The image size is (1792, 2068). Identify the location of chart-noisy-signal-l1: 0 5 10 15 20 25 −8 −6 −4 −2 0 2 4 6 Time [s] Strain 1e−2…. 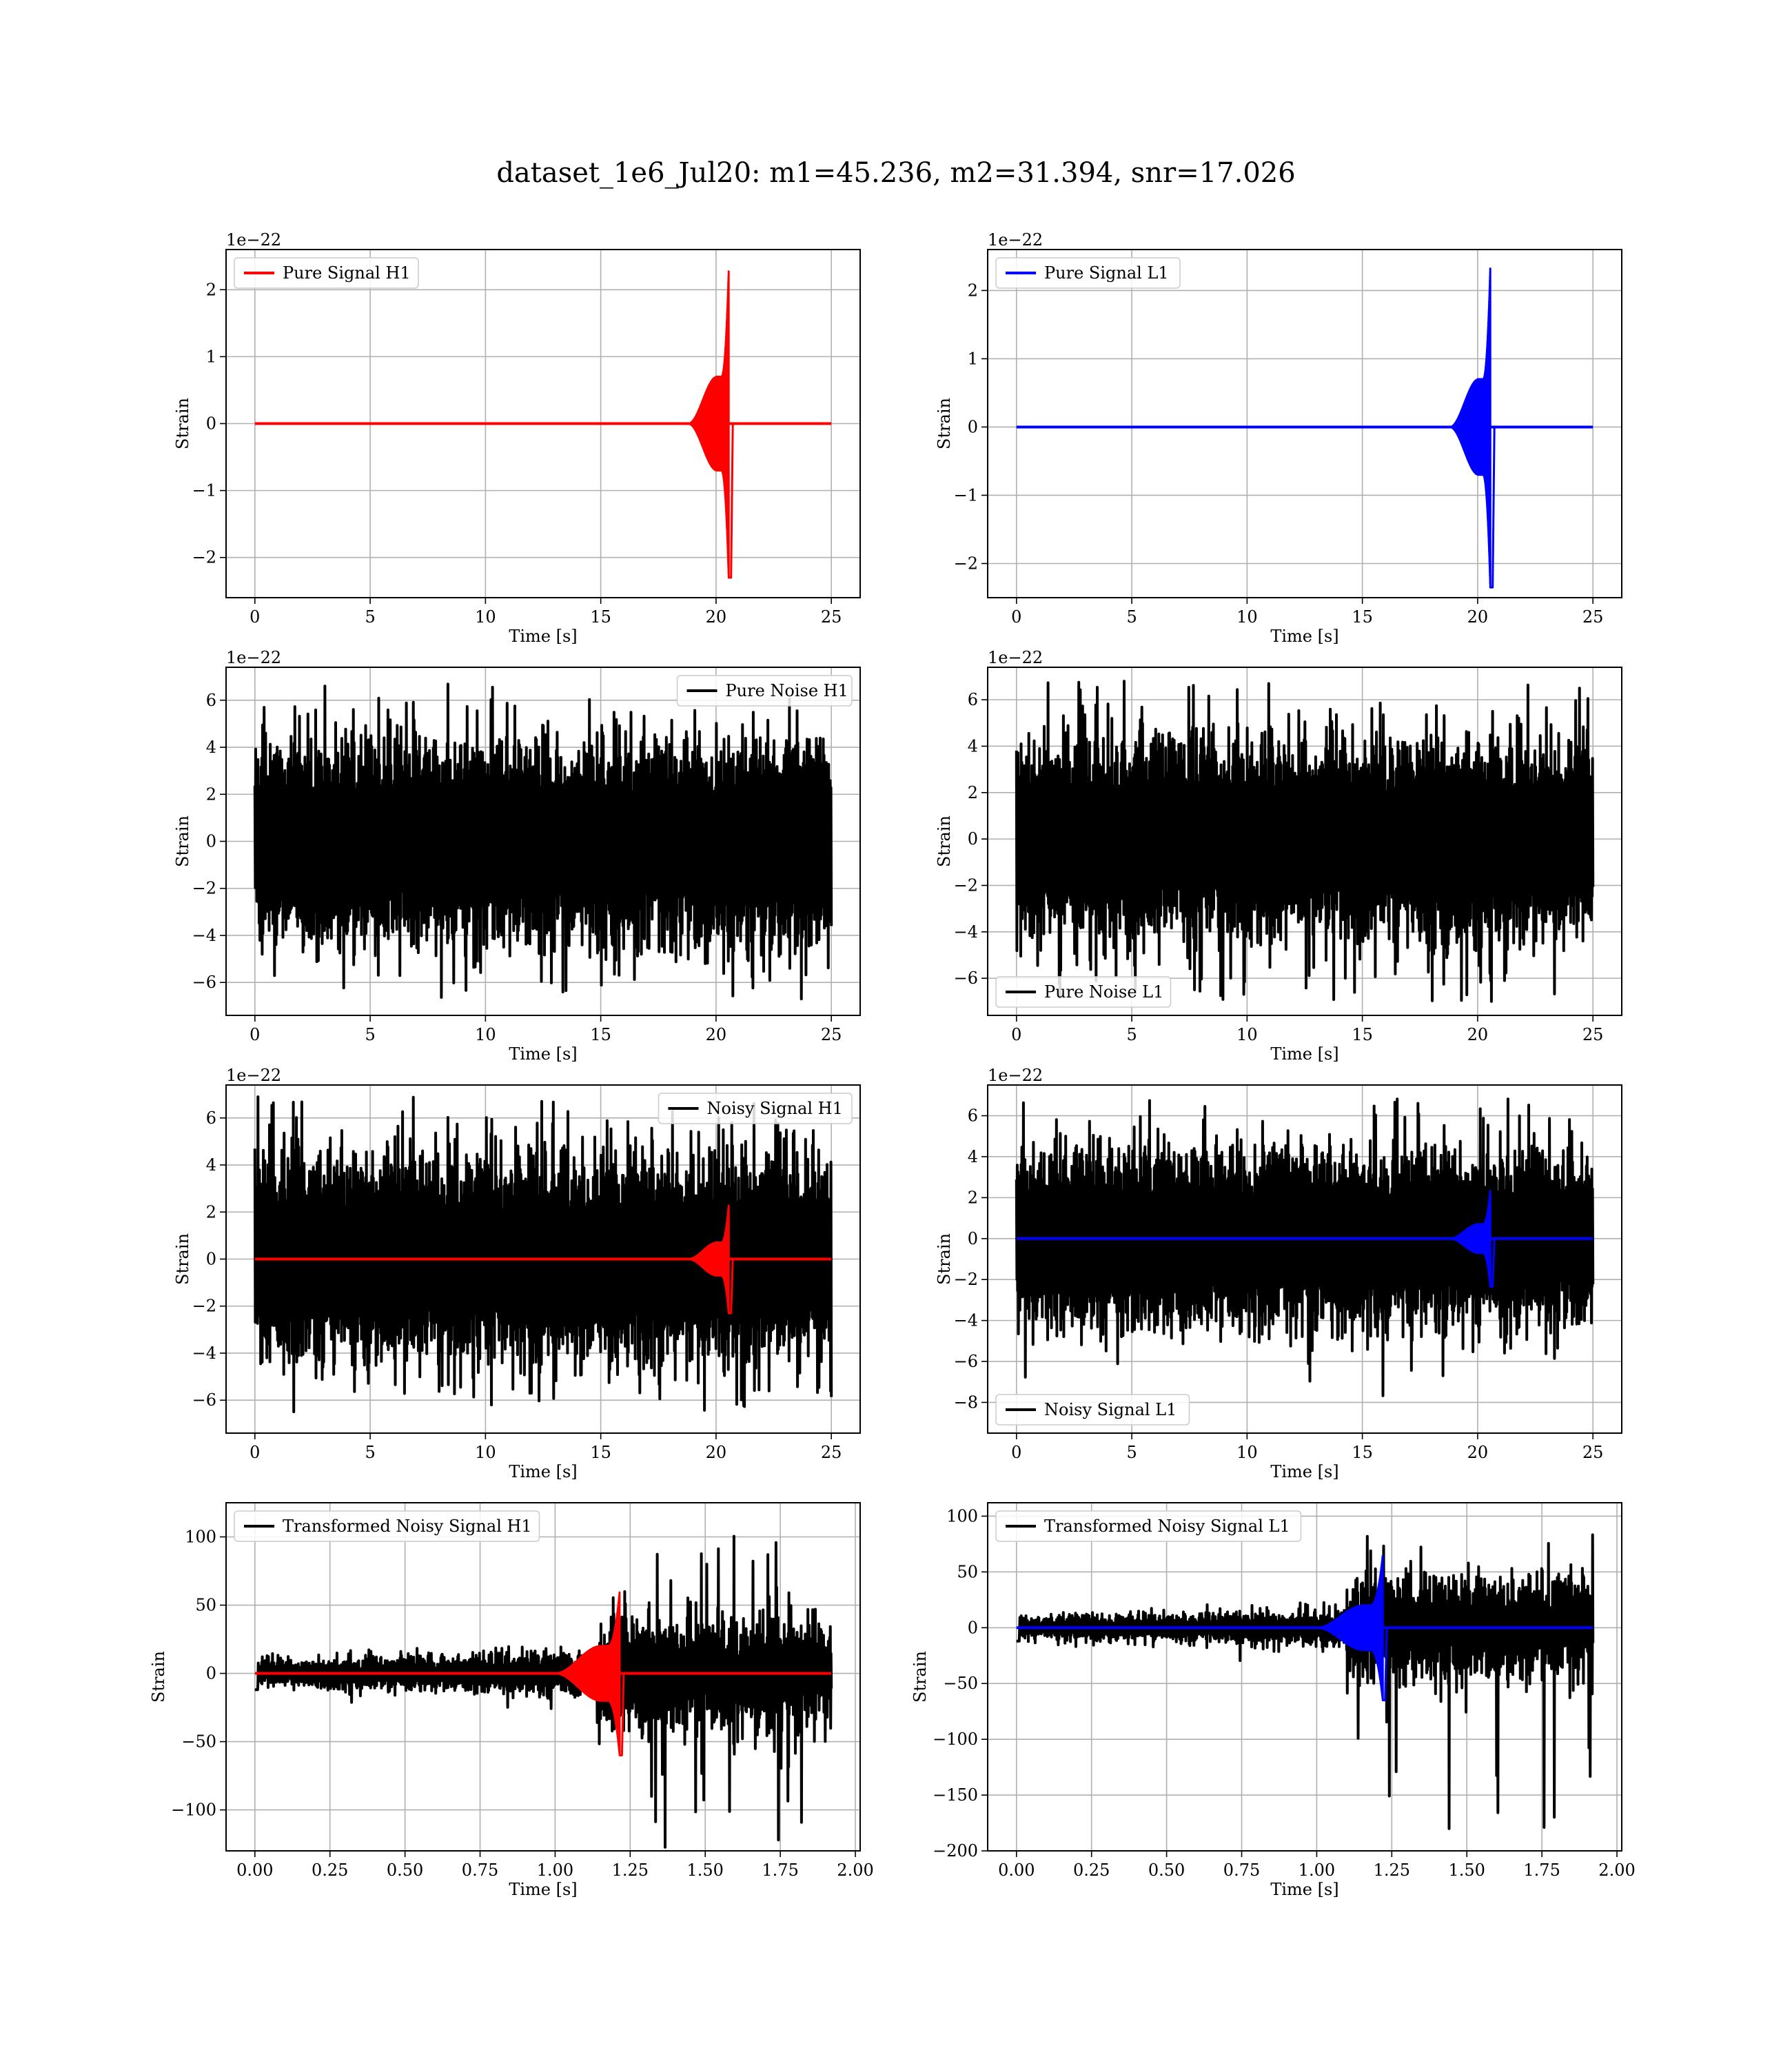
(1278, 1273).